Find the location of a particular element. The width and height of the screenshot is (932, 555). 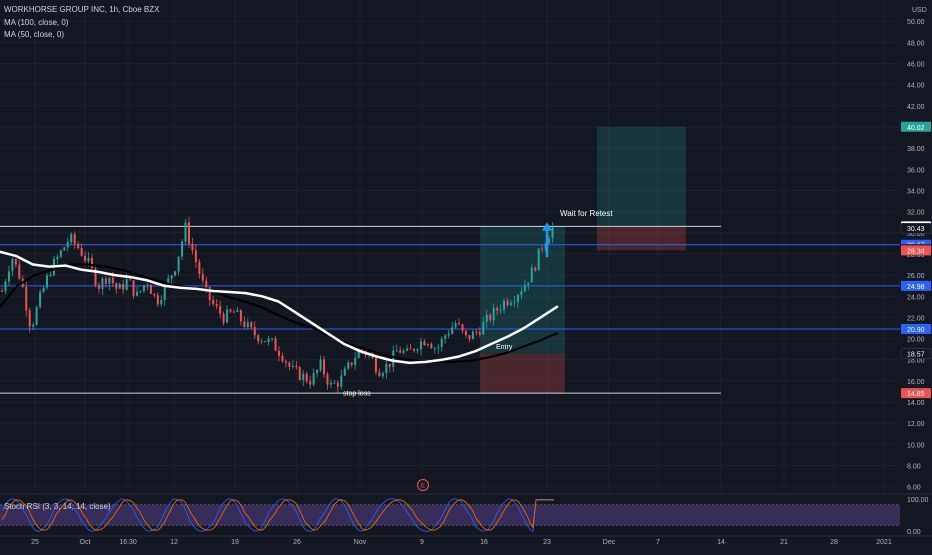

price-label: 28.34 is located at coordinates (916, 250).